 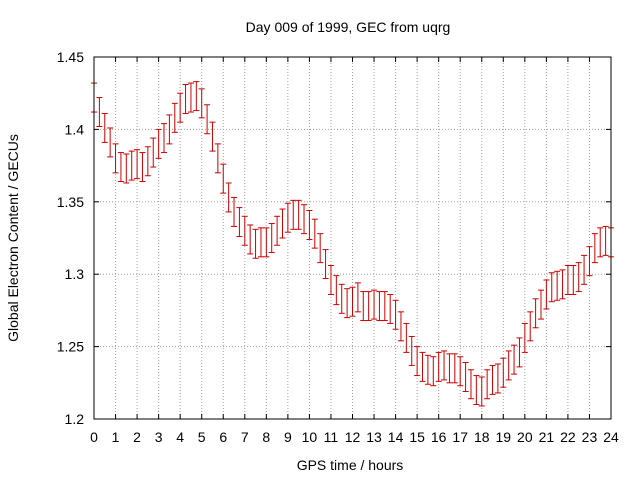 What do you see at coordinates (331, 437) in the screenshot?
I see `x-tick-label: 11` at bounding box center [331, 437].